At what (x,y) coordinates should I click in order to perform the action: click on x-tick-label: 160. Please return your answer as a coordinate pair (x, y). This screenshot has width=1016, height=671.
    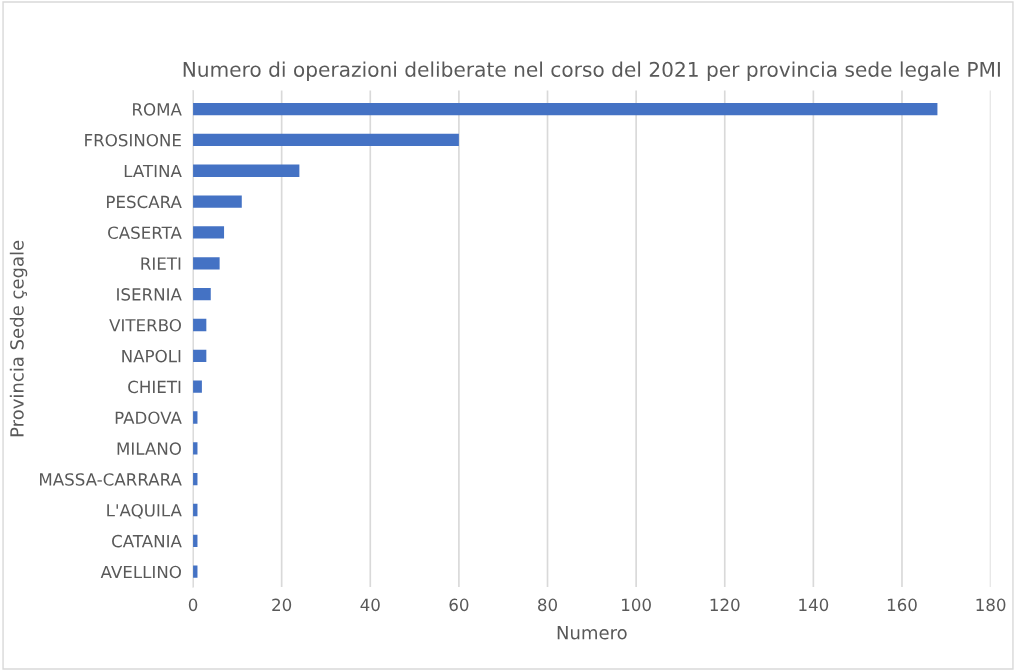
    Looking at the image, I should click on (902, 605).